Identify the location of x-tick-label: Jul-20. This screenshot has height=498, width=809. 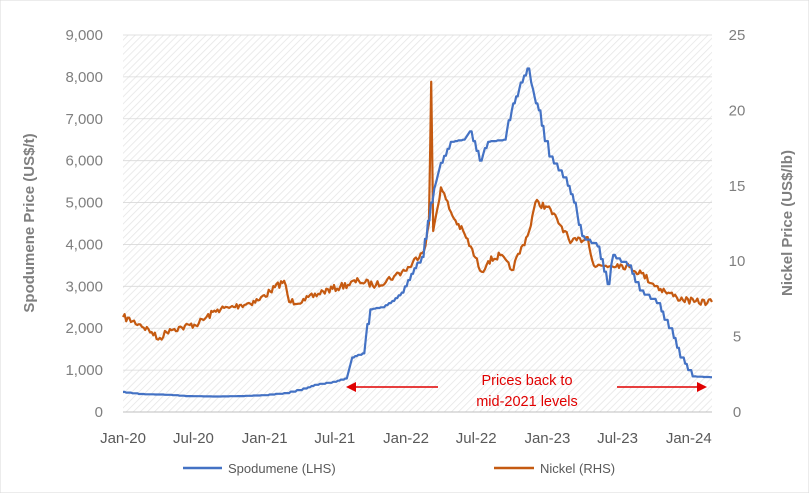
(193, 438).